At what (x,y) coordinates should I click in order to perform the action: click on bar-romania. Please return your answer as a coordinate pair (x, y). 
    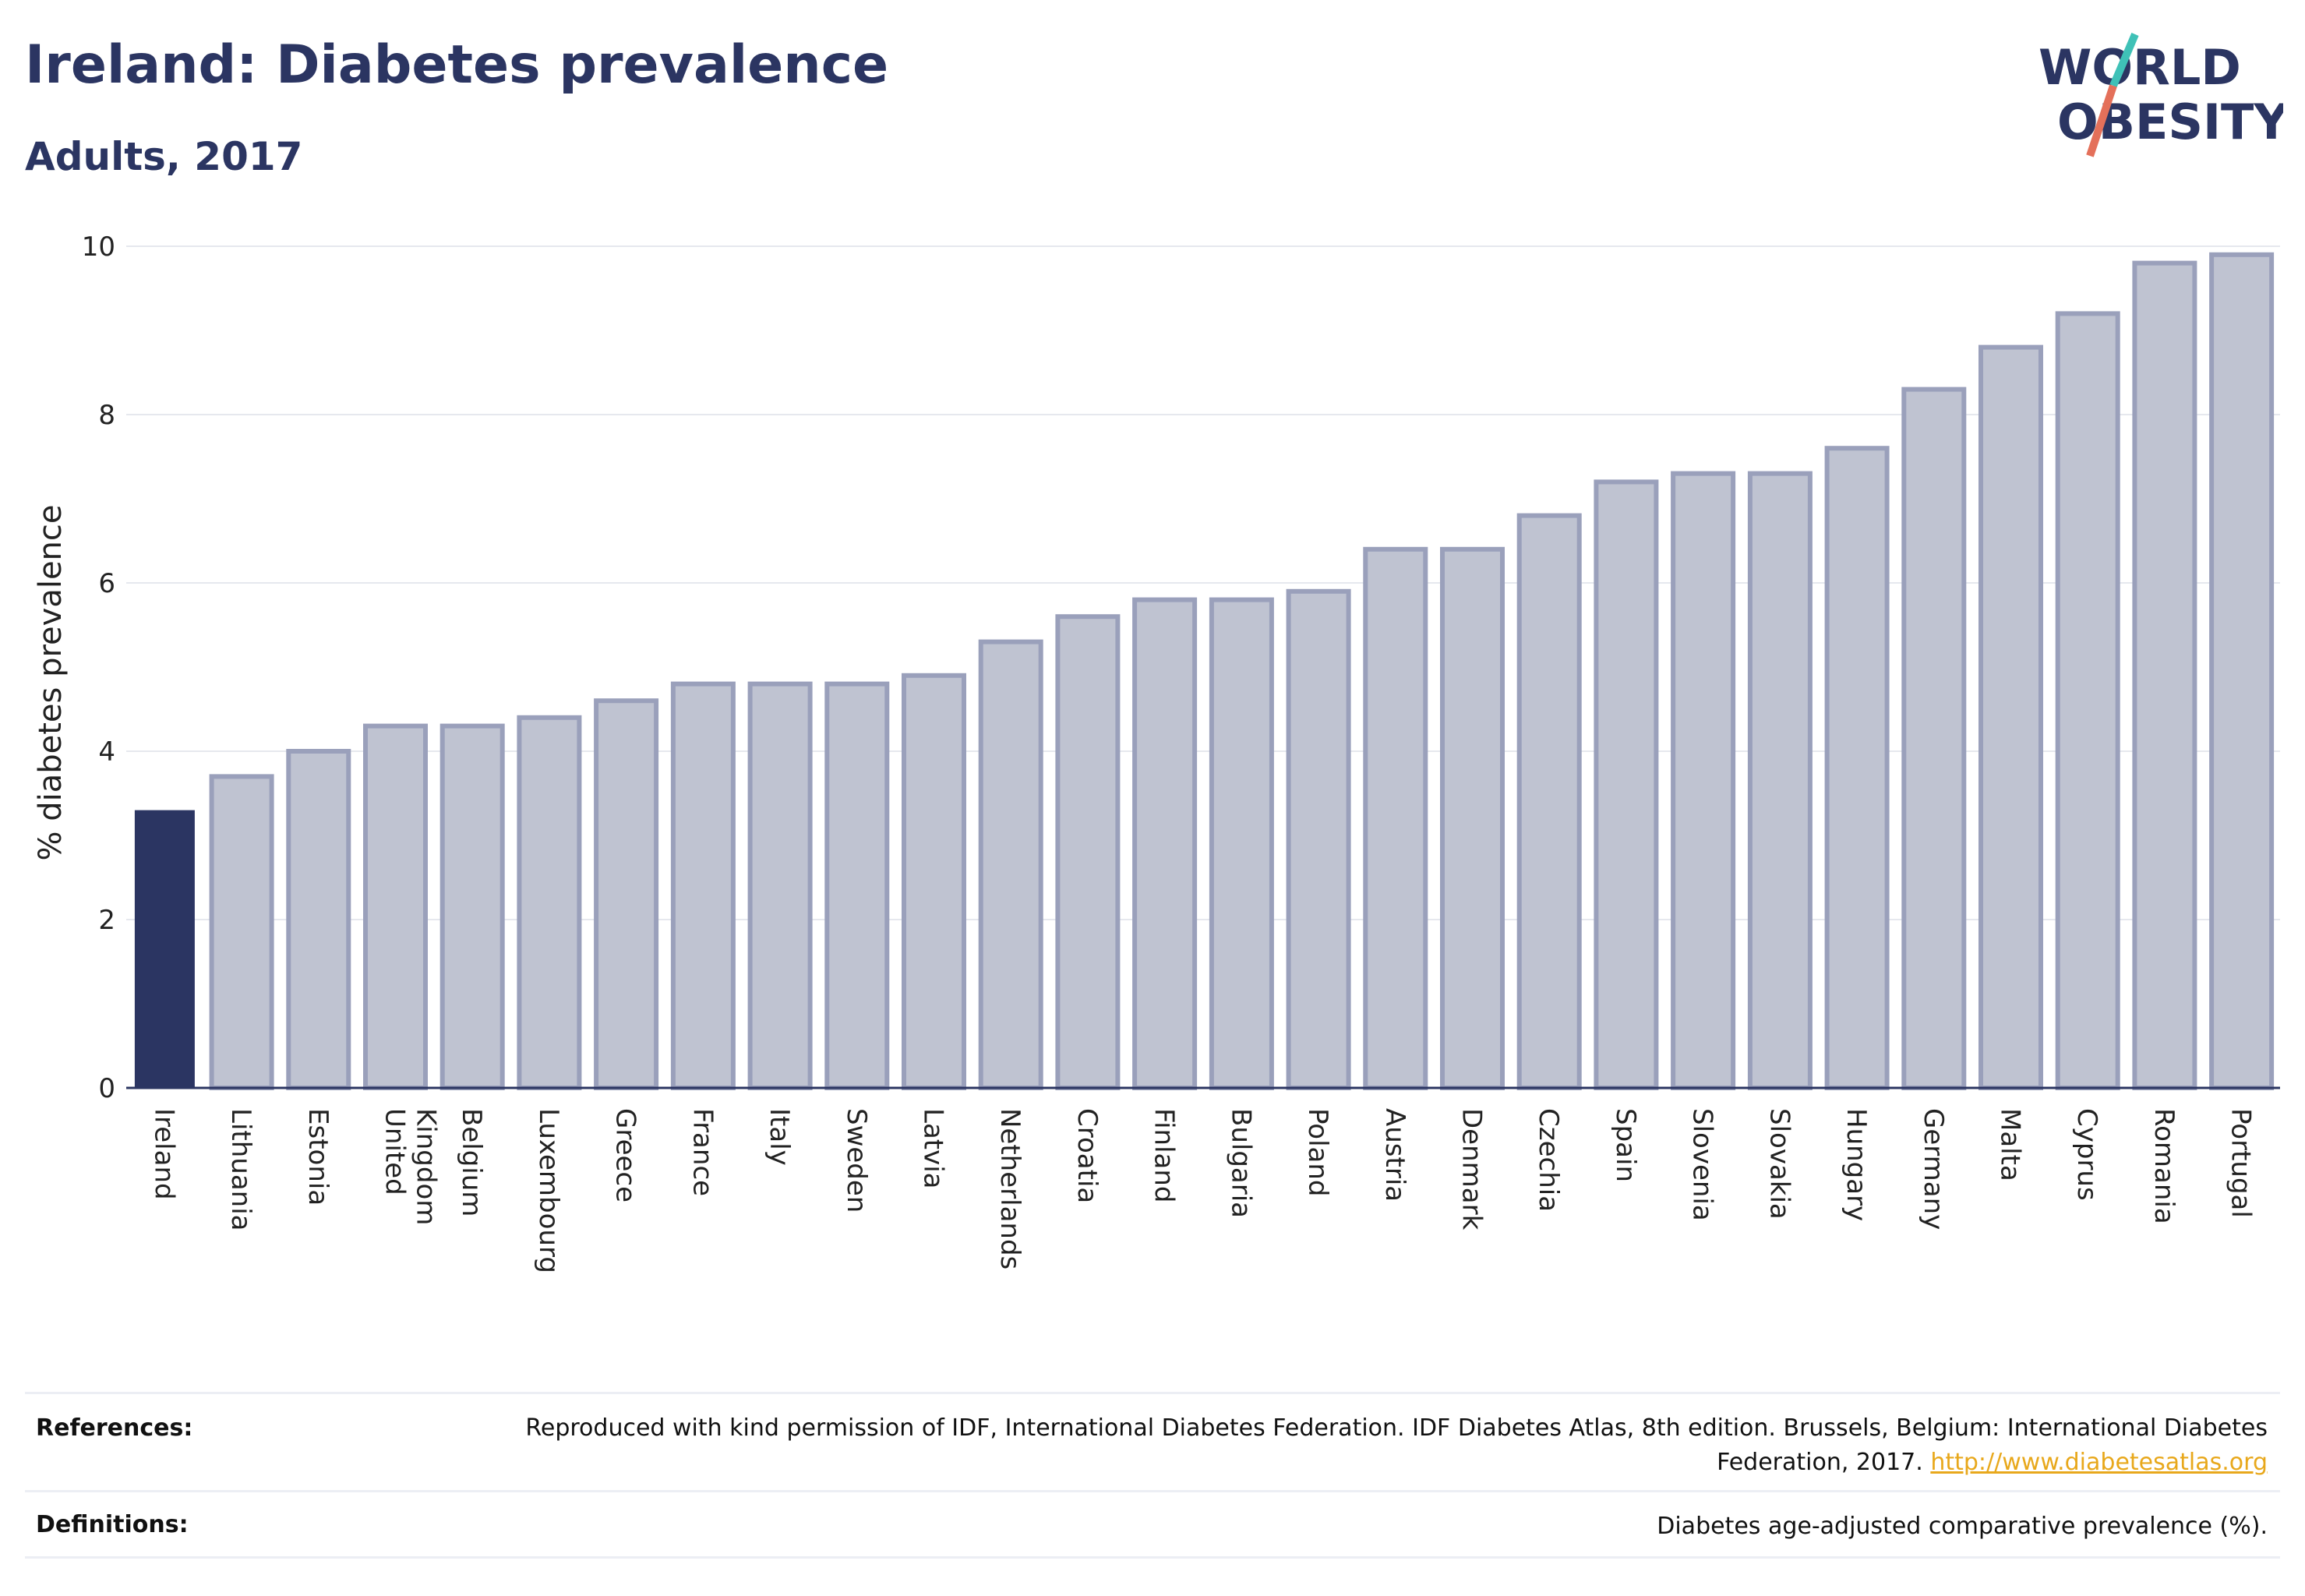
    Looking at the image, I should click on (2164, 675).